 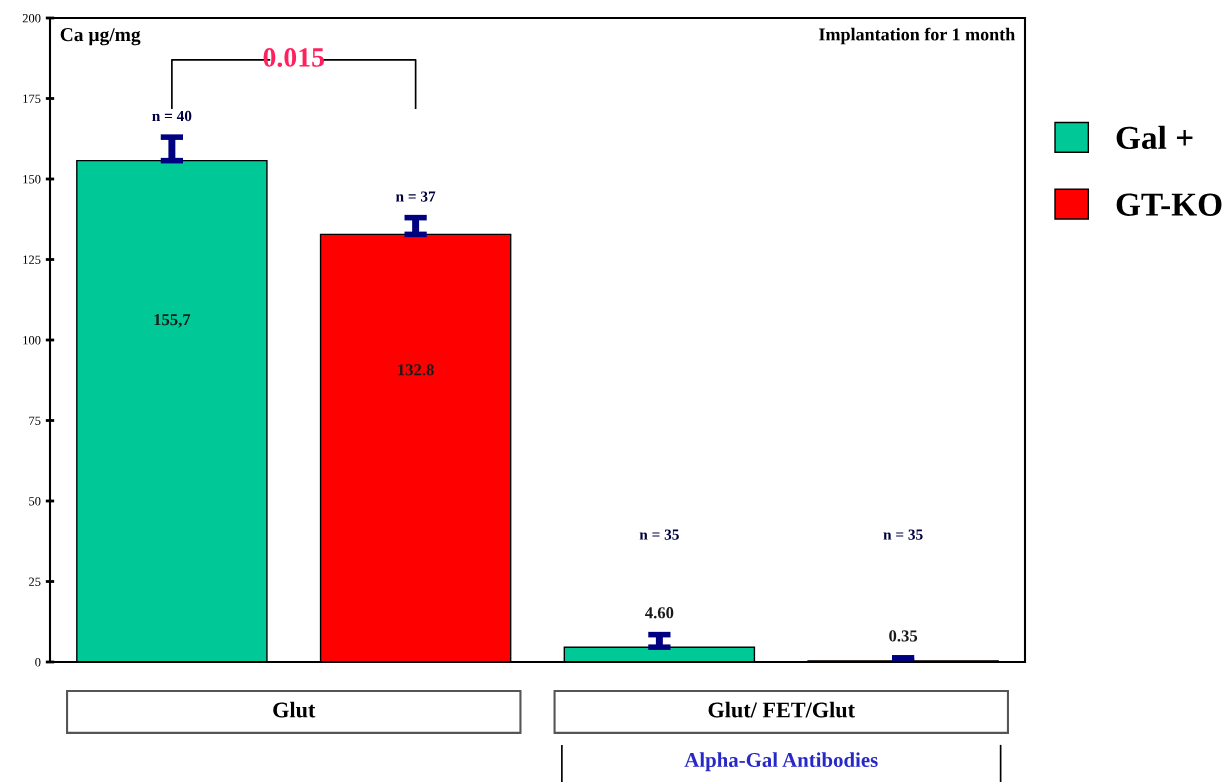 What do you see at coordinates (32, 259) in the screenshot?
I see `y-tick-label: 125` at bounding box center [32, 259].